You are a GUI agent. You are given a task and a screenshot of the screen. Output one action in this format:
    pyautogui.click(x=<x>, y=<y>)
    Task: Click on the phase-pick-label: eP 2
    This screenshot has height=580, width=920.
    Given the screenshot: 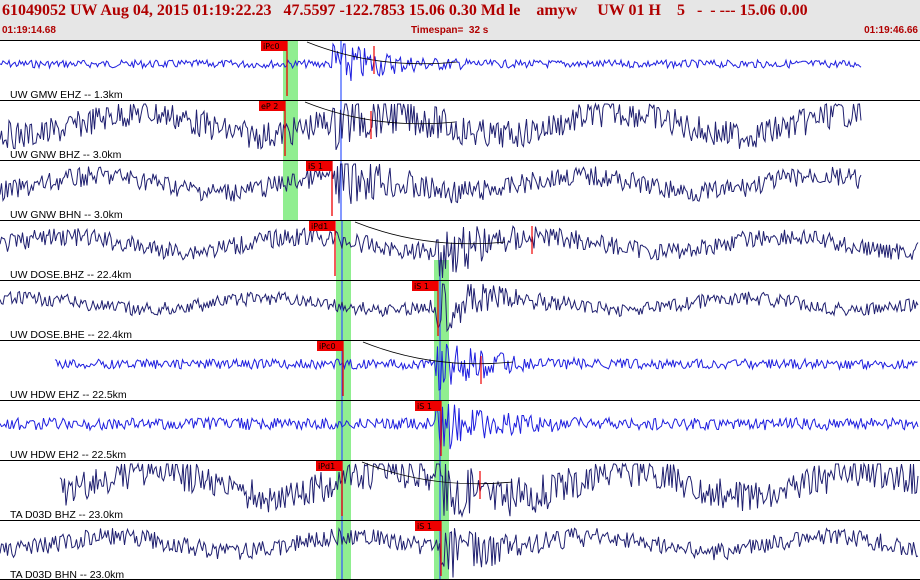 What is the action you would take?
    pyautogui.click(x=269, y=106)
    